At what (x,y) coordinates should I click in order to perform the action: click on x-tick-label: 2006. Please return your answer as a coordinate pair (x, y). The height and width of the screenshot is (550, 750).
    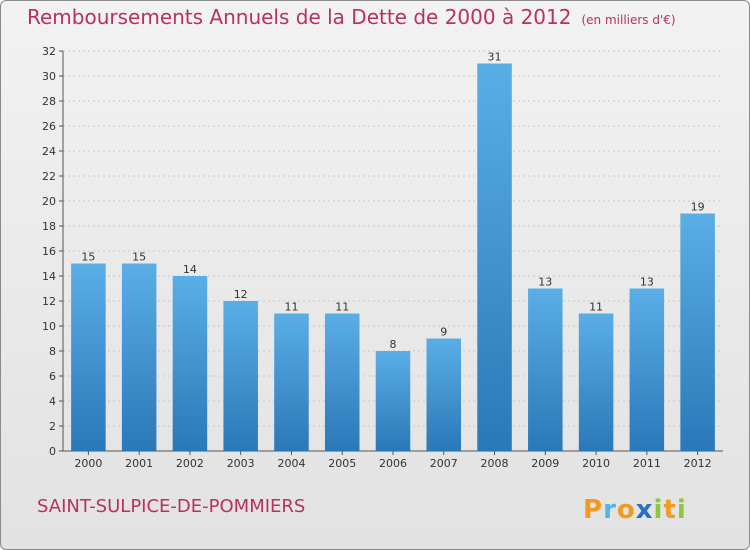
    Looking at the image, I should click on (393, 463).